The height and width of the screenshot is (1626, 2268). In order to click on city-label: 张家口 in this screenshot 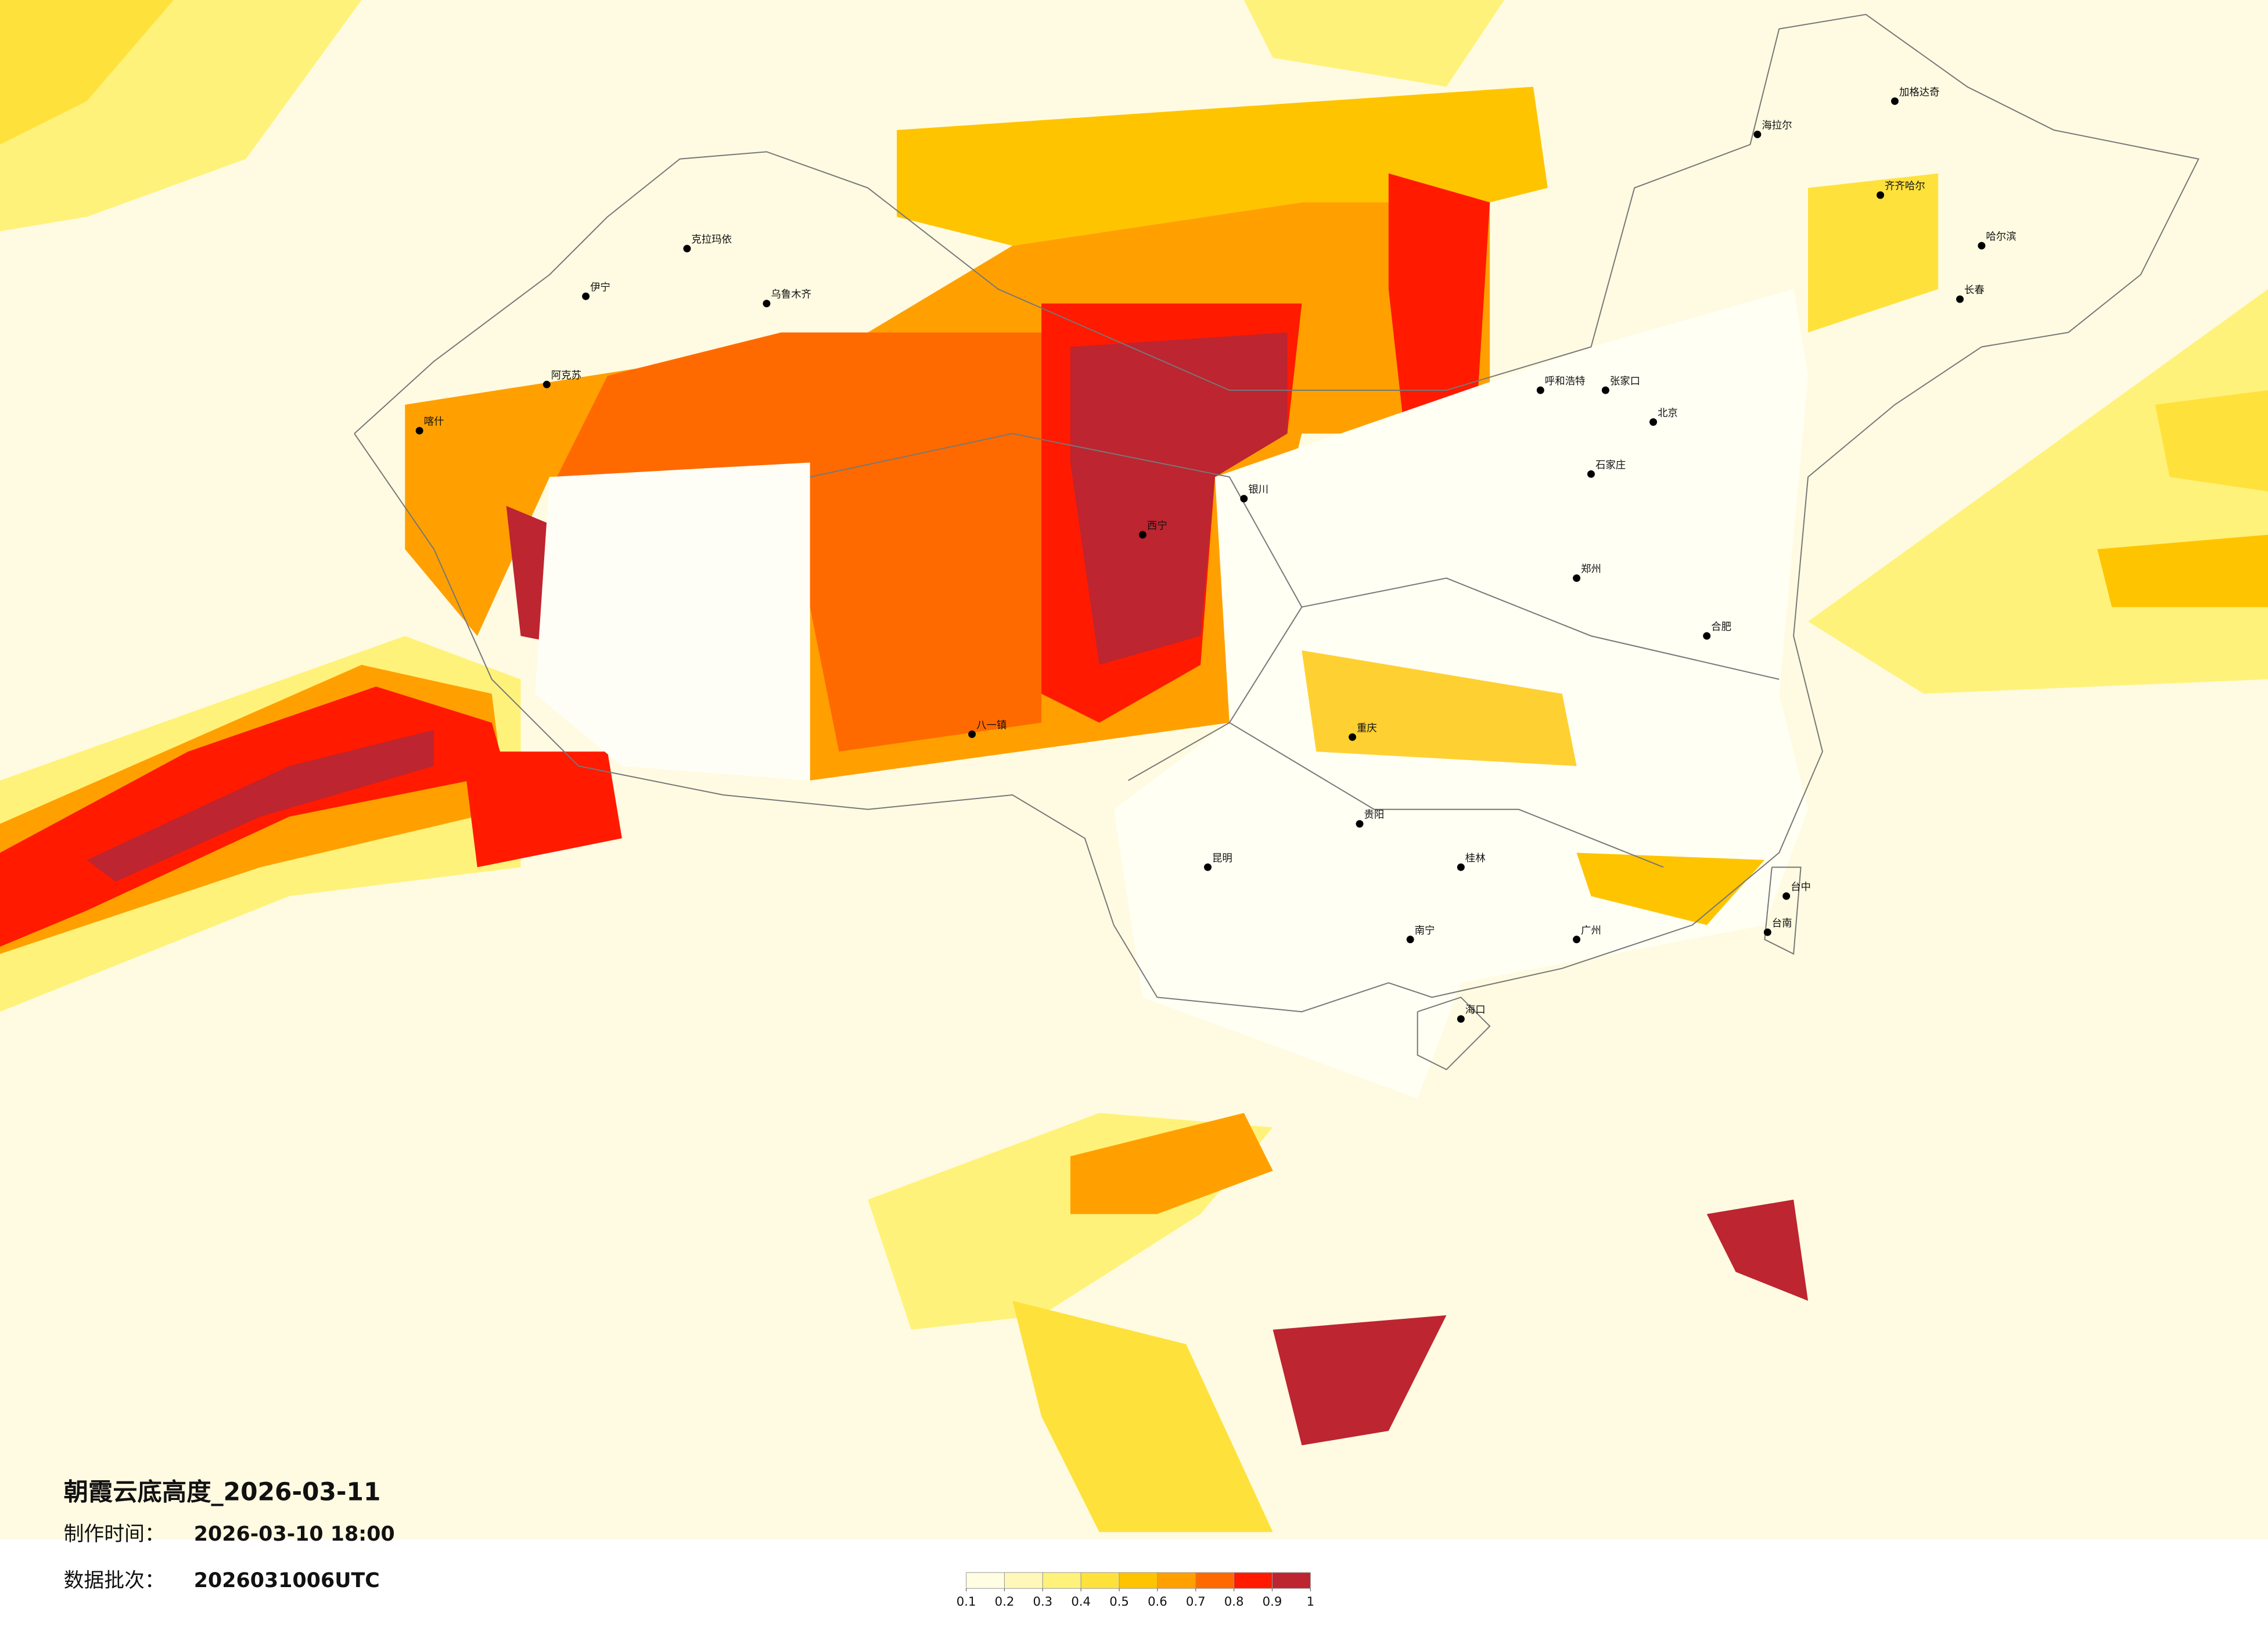, I will do `click(1625, 381)`.